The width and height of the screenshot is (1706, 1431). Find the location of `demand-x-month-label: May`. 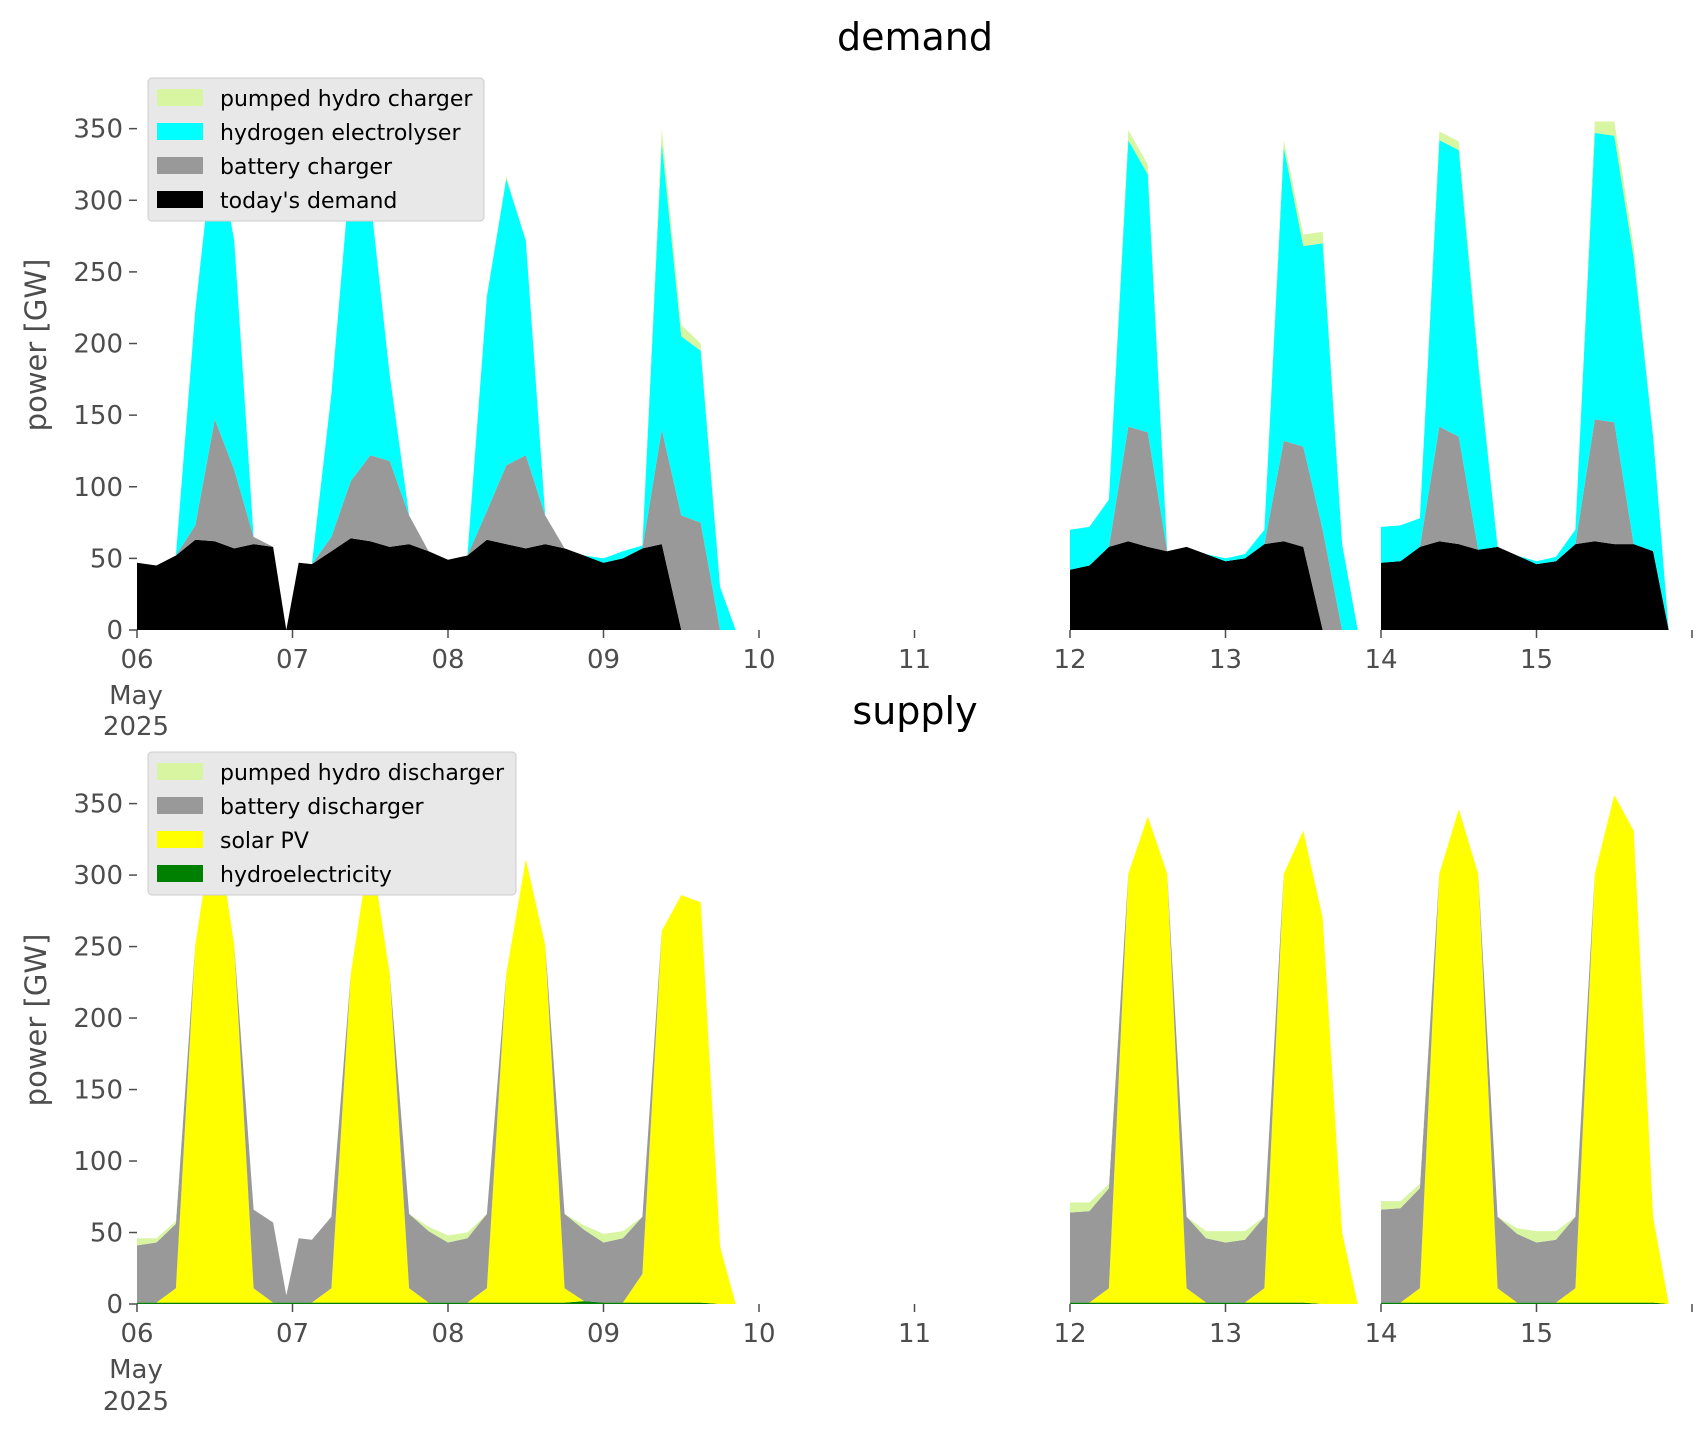

demand-x-month-label: May is located at coordinates (136, 696).